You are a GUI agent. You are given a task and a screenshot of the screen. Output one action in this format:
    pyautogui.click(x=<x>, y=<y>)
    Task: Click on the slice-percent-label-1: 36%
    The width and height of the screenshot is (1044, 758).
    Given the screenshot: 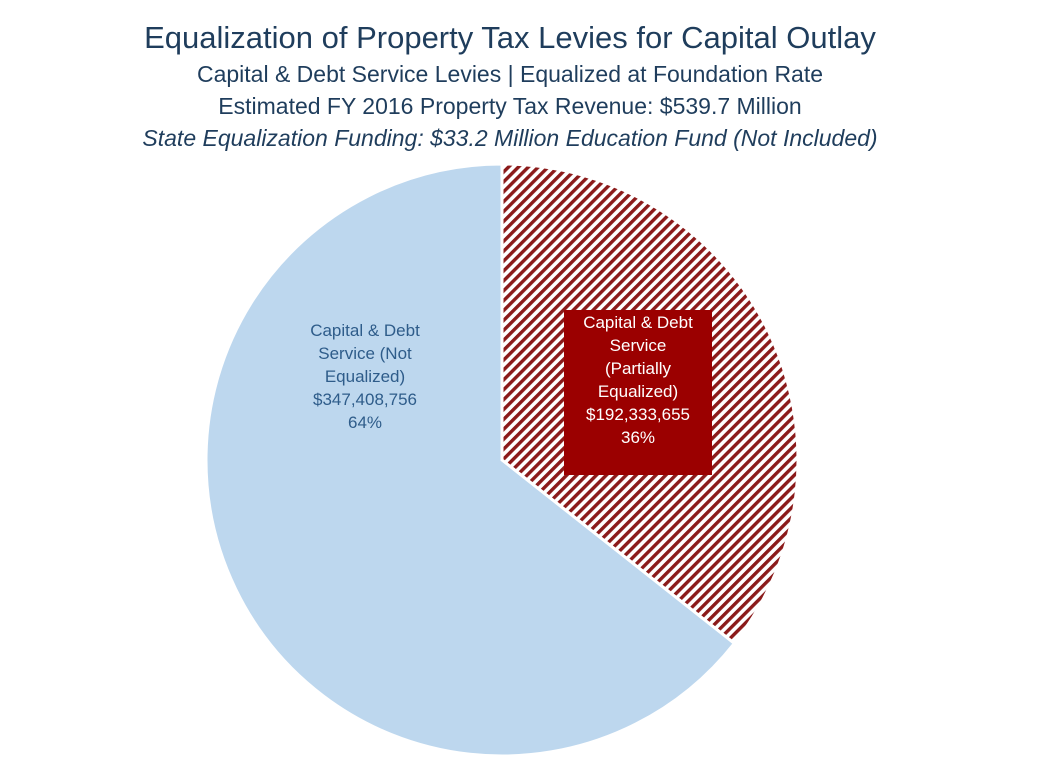 What is the action you would take?
    pyautogui.click(x=638, y=437)
    